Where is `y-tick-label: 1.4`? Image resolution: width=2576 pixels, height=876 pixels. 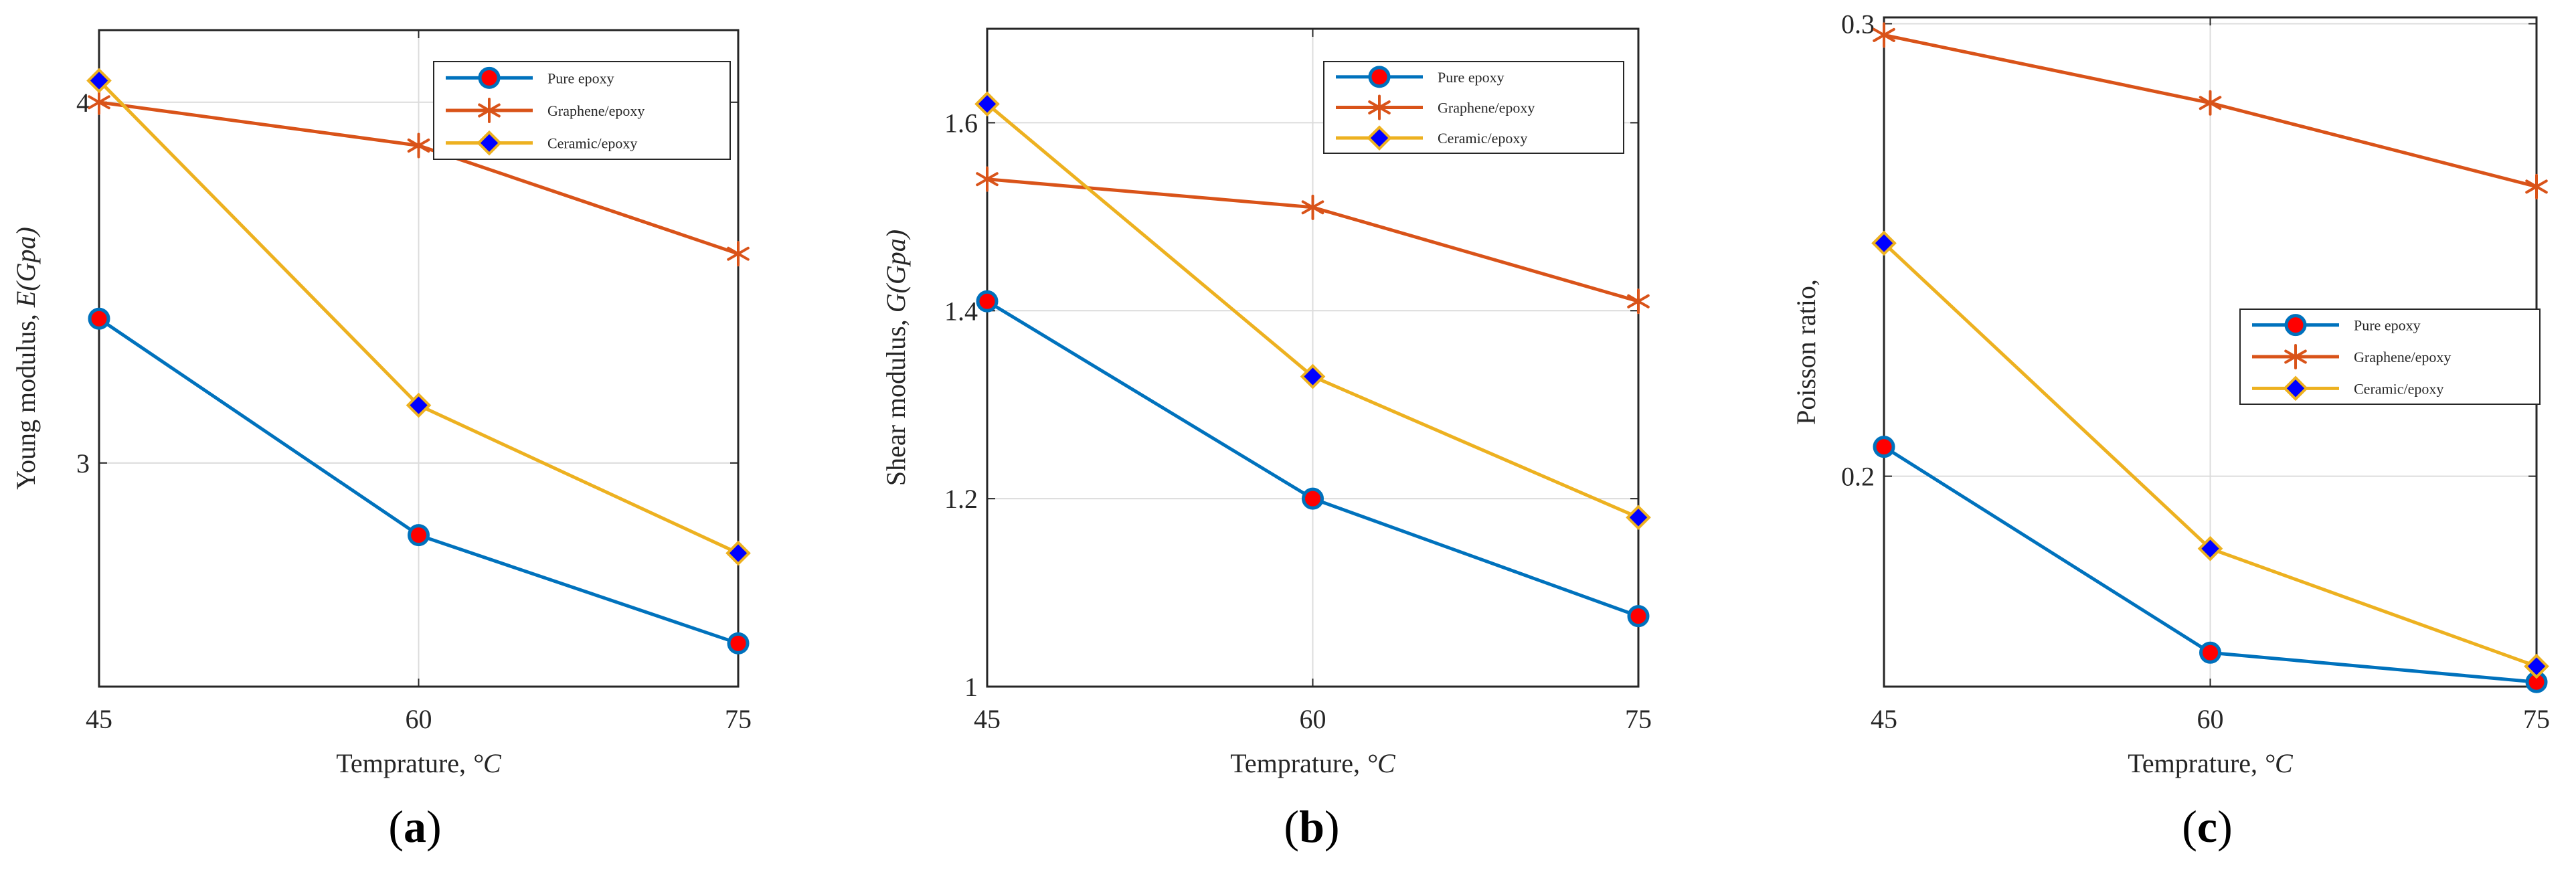
y-tick-label: 1.4 is located at coordinates (961, 311).